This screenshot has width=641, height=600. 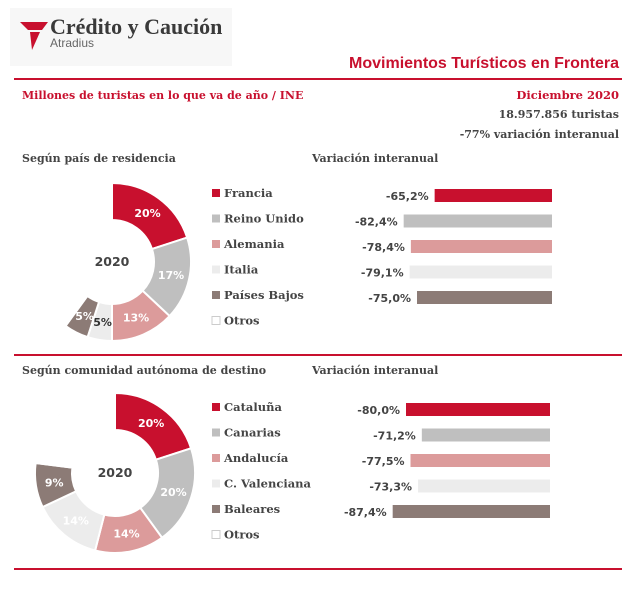 I want to click on logo, so click(x=121, y=37).